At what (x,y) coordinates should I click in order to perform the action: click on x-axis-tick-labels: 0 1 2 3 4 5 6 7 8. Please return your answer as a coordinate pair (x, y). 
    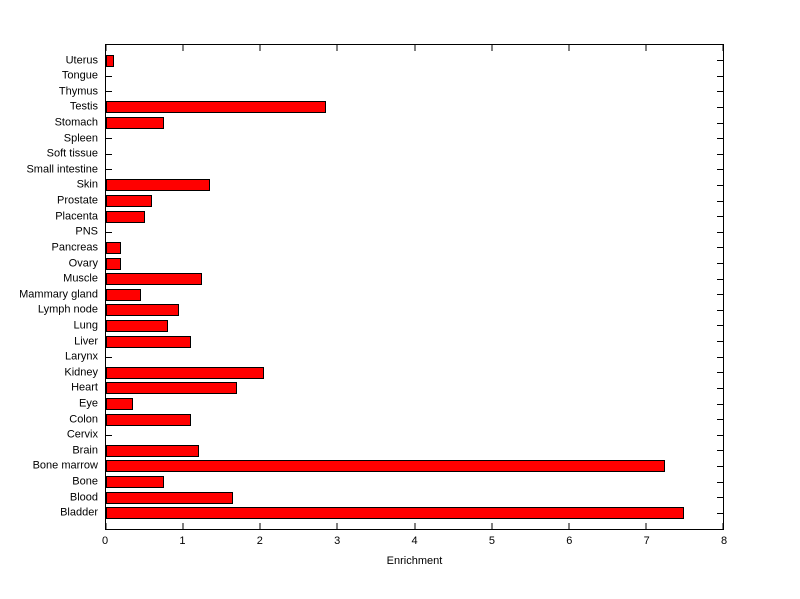
    Looking at the image, I should click on (414, 542).